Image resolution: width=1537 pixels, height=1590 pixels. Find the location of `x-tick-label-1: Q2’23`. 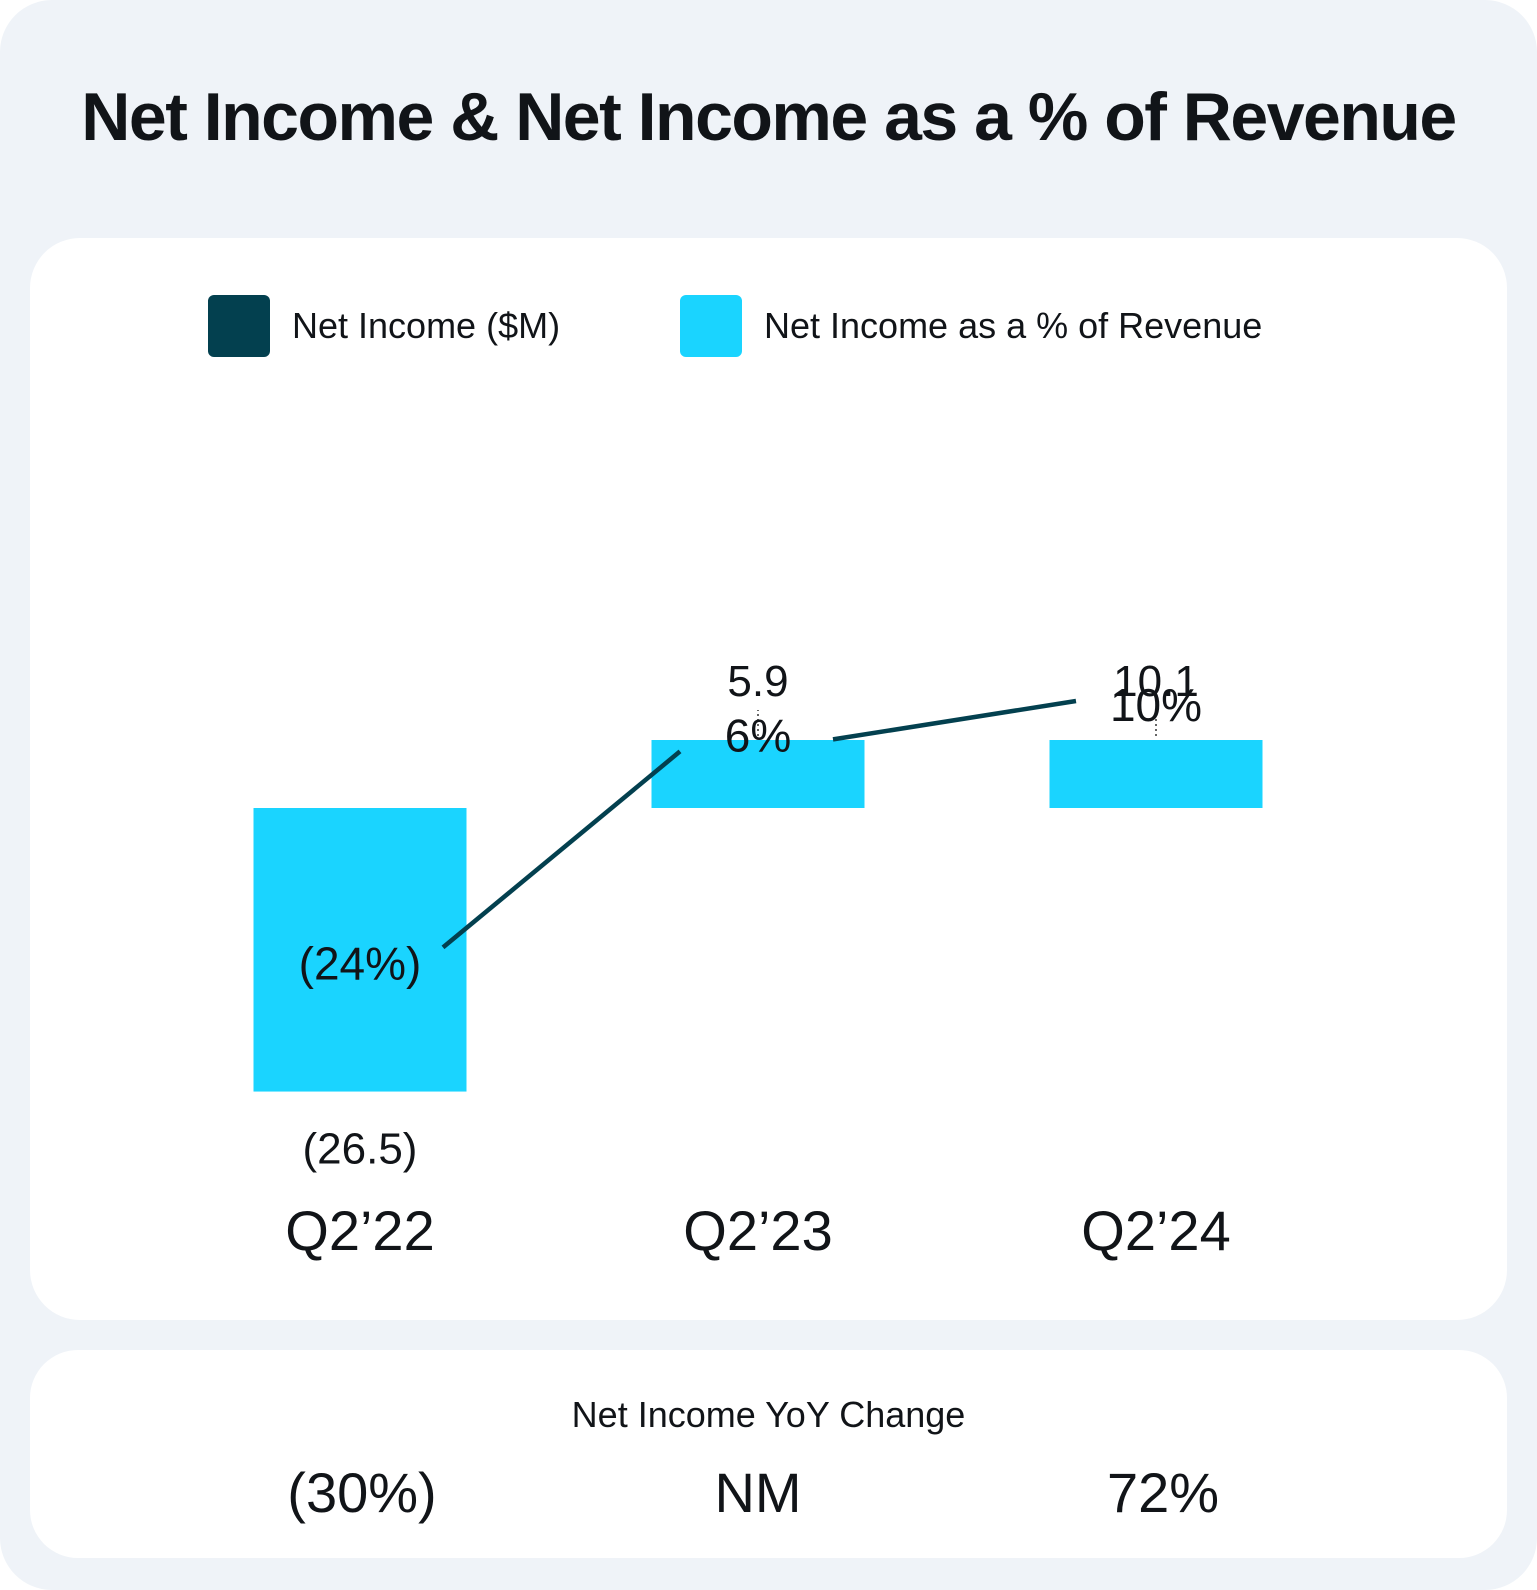

x-tick-label-1: Q2’23 is located at coordinates (757, 1230).